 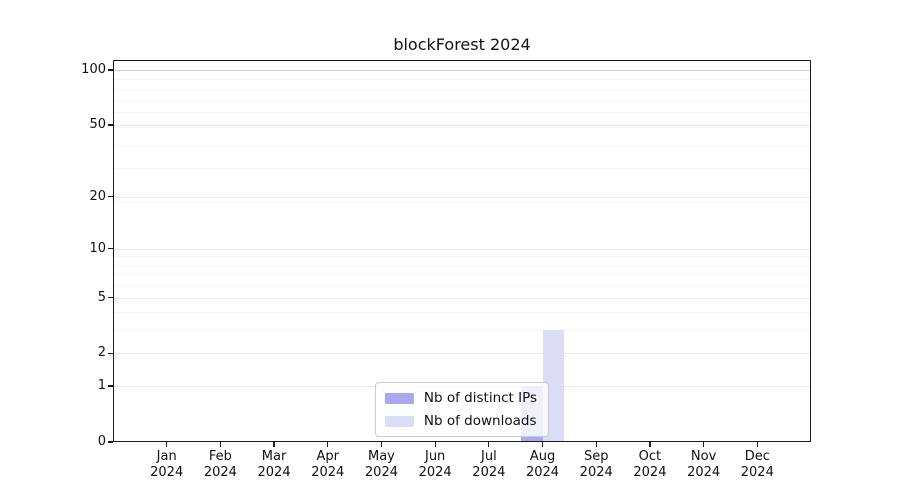 What do you see at coordinates (435, 464) in the screenshot?
I see `x-tick-label-jun: Jun 2024` at bounding box center [435, 464].